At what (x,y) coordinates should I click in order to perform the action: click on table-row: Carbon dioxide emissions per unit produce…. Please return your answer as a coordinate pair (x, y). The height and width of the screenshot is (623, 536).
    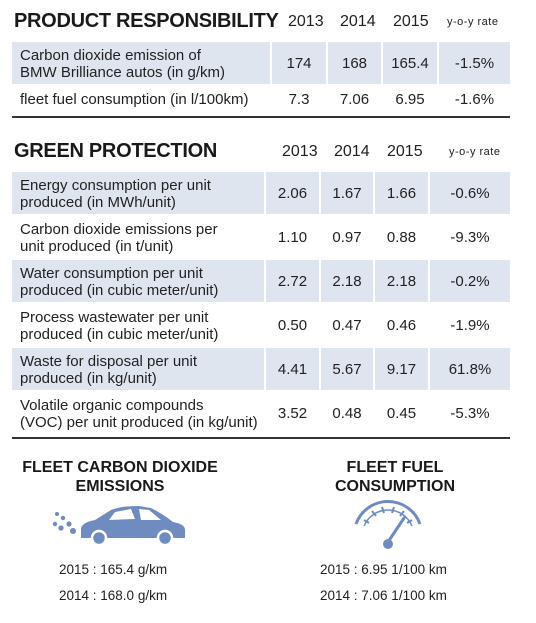
    Looking at the image, I should click on (261, 237).